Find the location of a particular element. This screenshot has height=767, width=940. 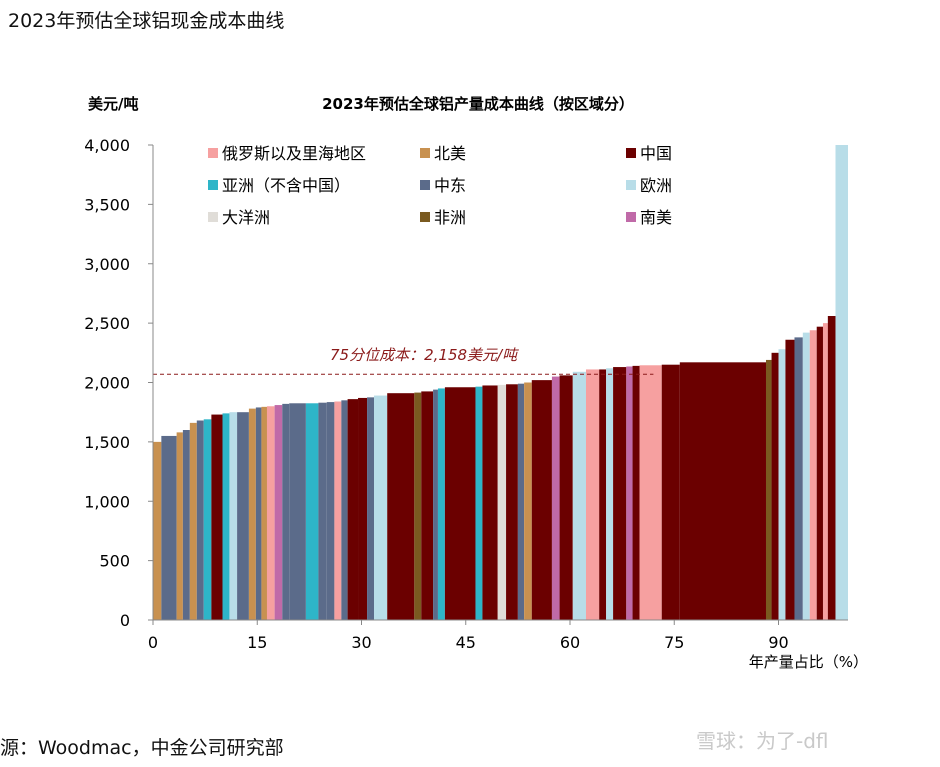

source-note: 源：Woodmac，中金公司研究部 is located at coordinates (142, 748).